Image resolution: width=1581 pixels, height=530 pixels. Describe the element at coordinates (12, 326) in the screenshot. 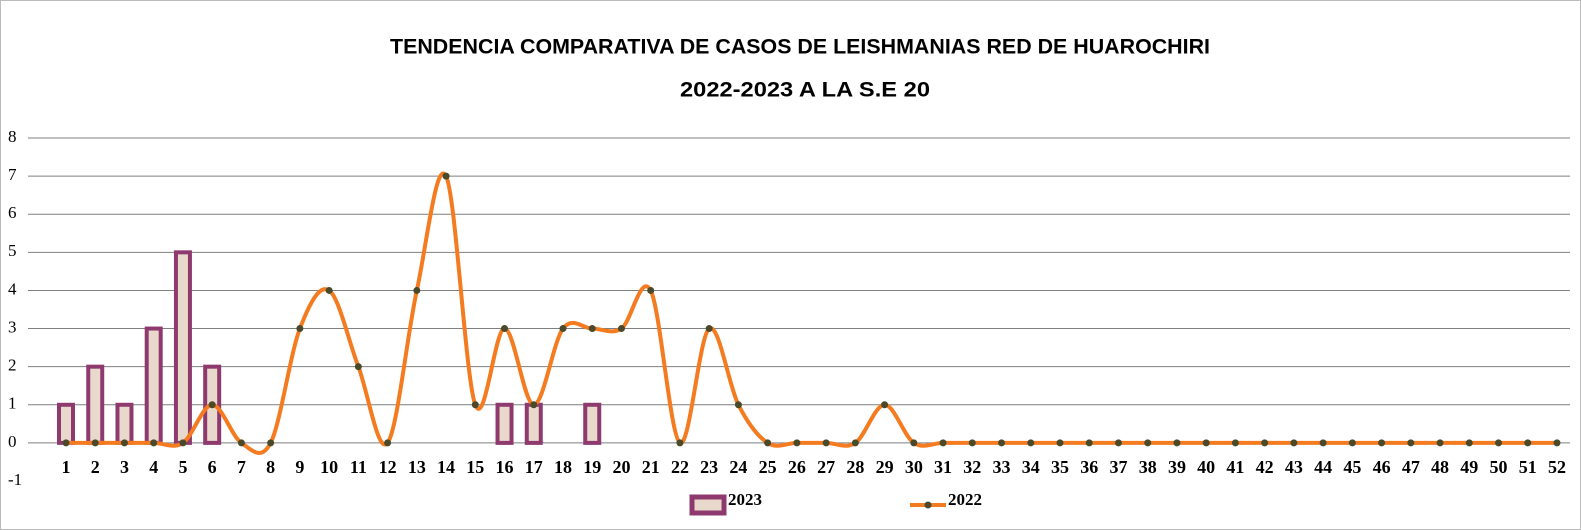

I see `y-tick-label: 3` at that location.